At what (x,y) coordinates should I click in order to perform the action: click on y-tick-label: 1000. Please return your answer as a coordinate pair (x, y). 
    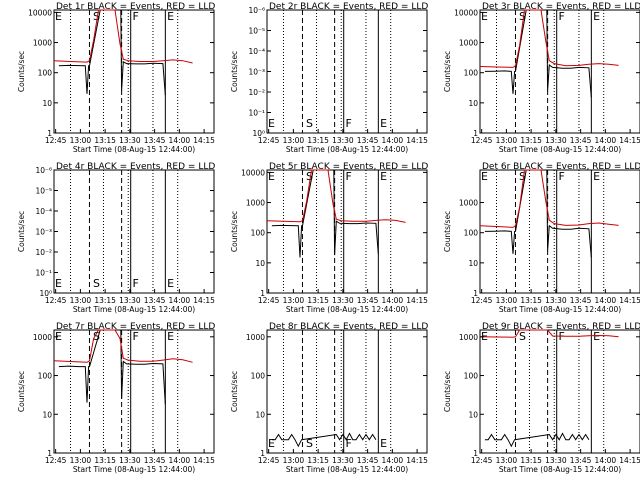
    Looking at the image, I should click on (42, 337).